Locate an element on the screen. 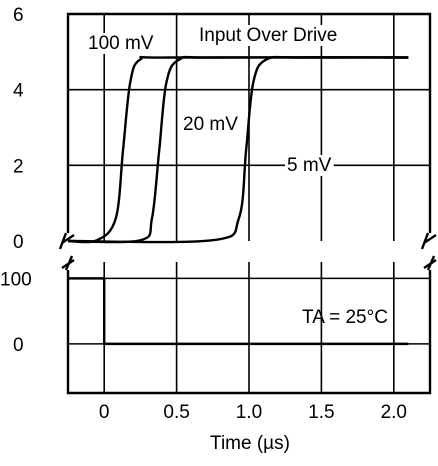 The height and width of the screenshot is (466, 438). input-step-line is located at coordinates (238, 311).